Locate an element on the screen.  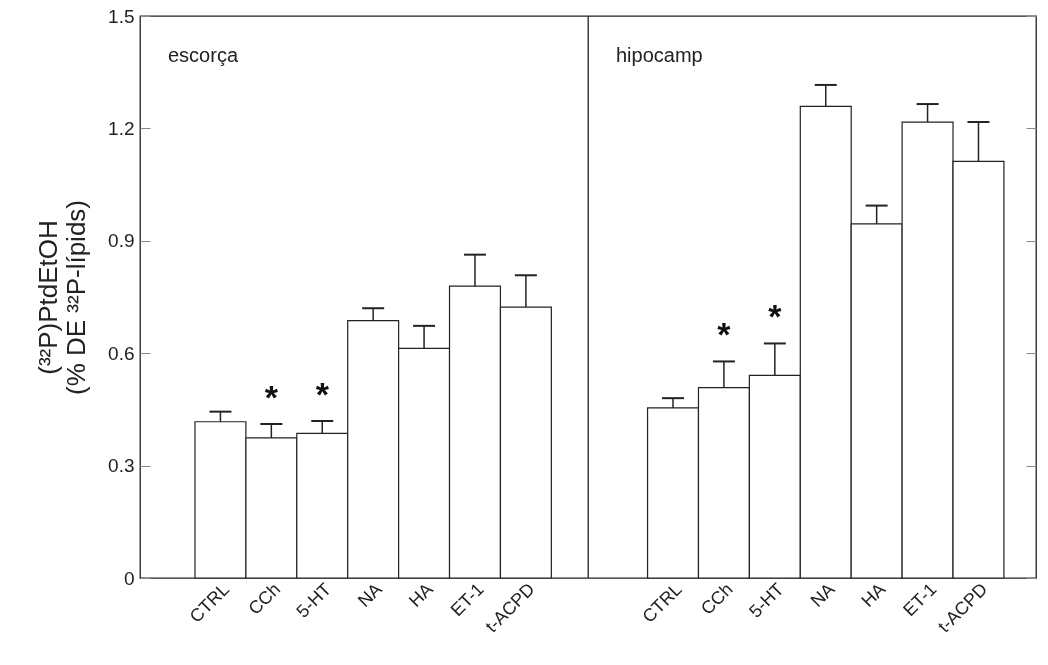
text: escorça is located at coordinates (203, 55).